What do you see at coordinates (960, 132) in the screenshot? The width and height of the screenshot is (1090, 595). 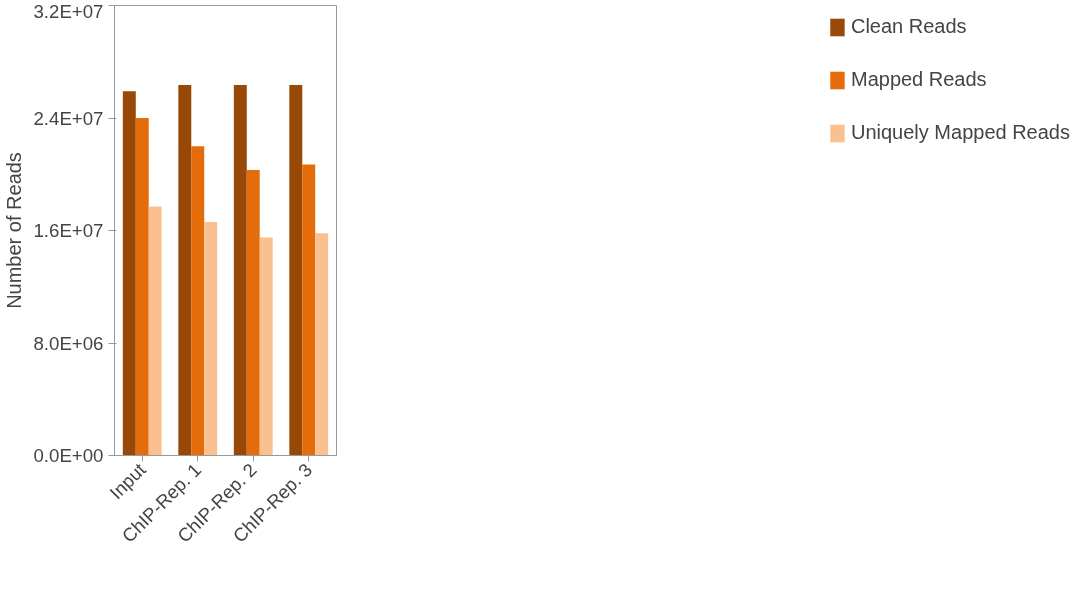 I see `legend-label: Uniquely Mapped Reads` at bounding box center [960, 132].